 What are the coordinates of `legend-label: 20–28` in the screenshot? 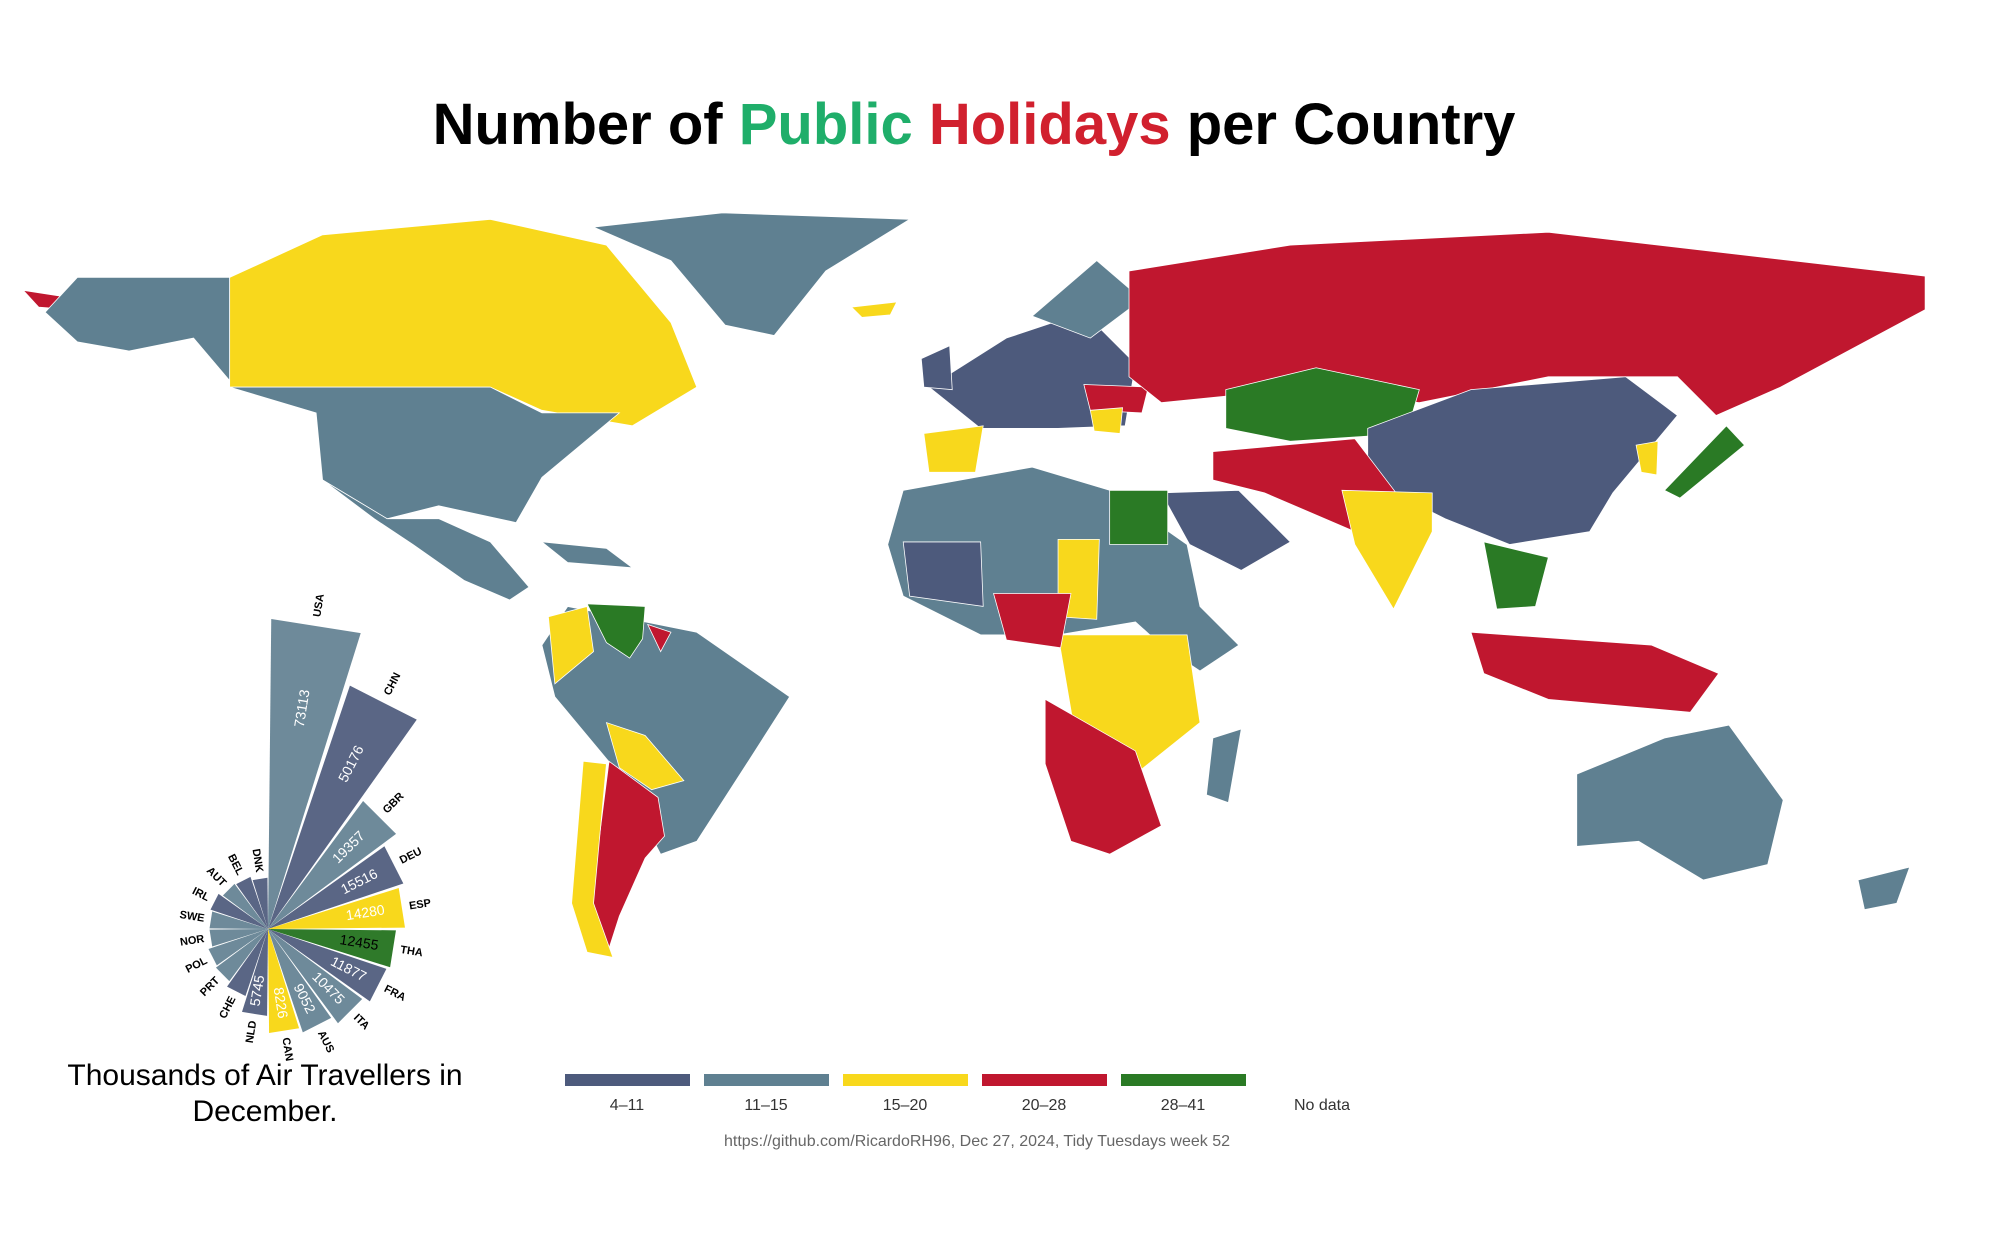 It's located at (1044, 1105).